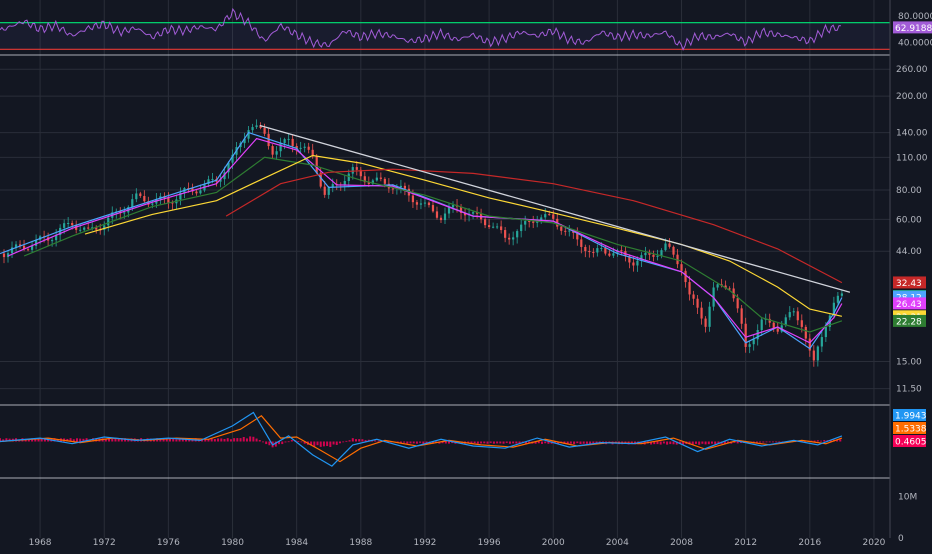 The width and height of the screenshot is (932, 554). Describe the element at coordinates (421, 439) in the screenshot. I see `macd-pane` at that location.